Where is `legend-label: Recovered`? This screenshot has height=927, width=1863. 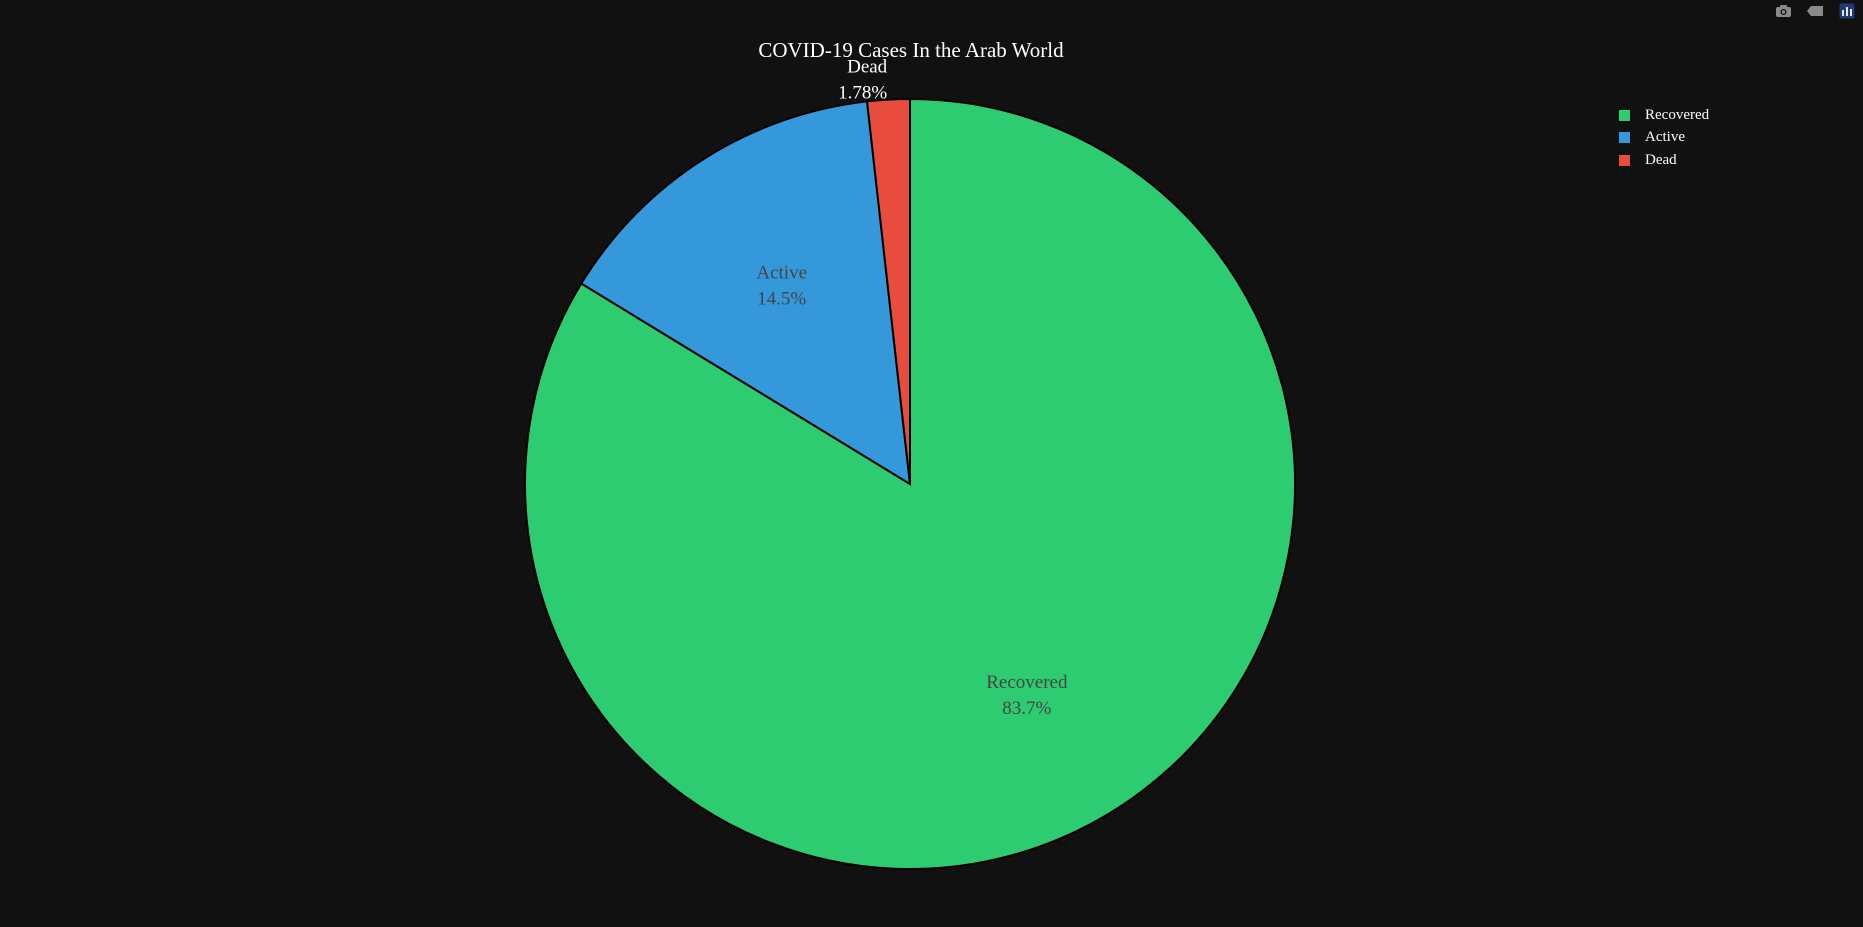 legend-label: Recovered is located at coordinates (1677, 114).